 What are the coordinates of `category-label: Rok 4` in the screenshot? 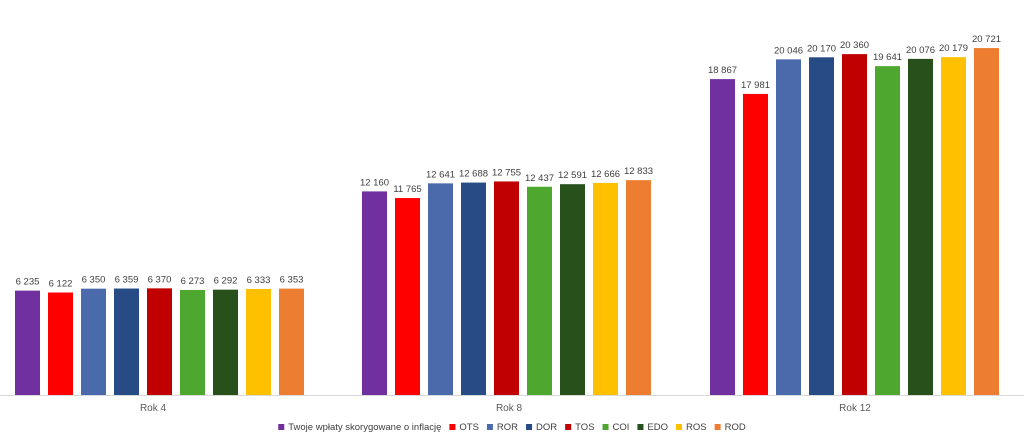 It's located at (153, 408).